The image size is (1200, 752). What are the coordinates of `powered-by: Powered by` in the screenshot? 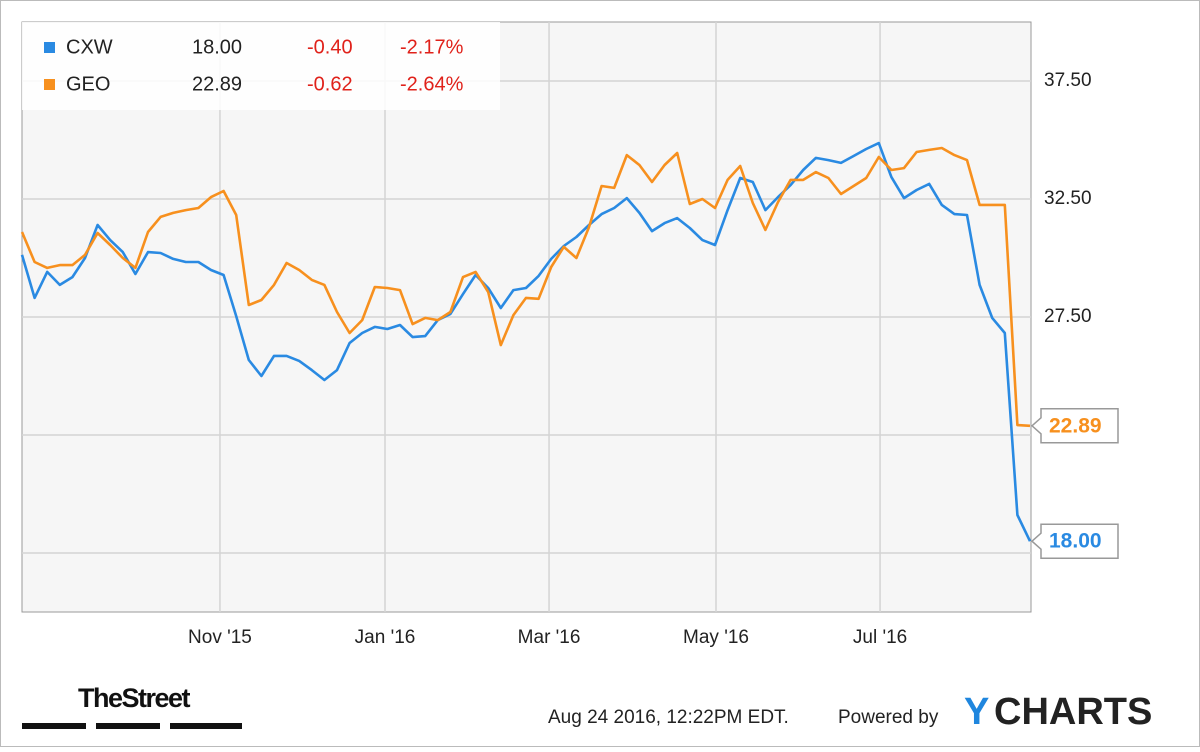 It's located at (888, 717).